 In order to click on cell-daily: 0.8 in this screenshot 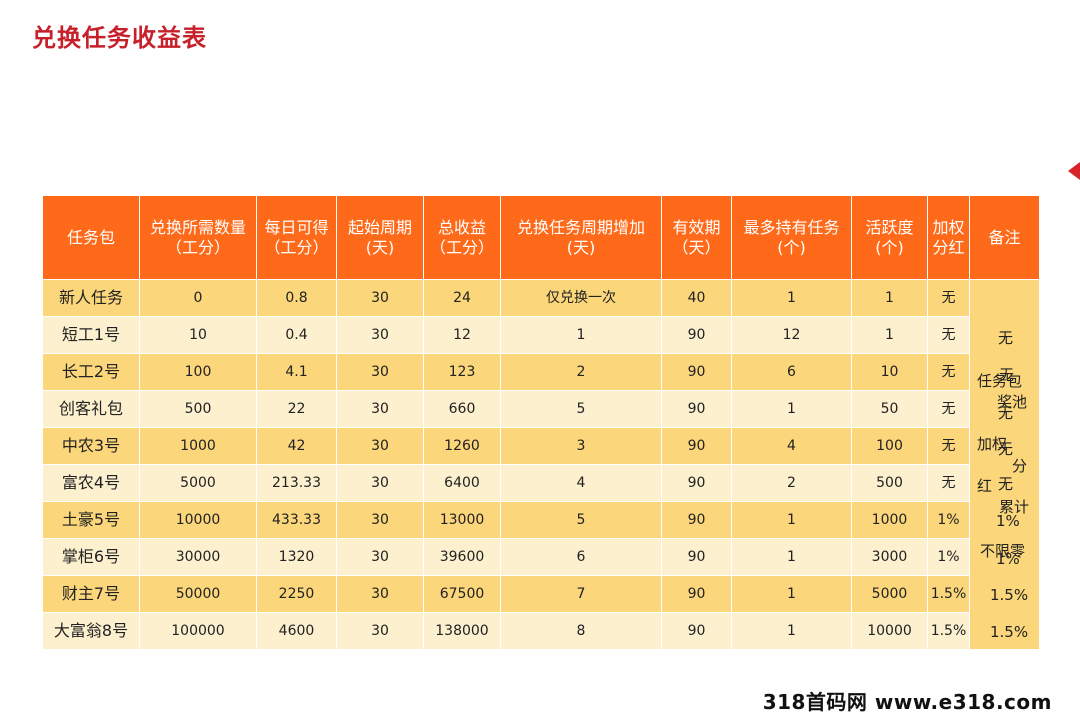, I will do `click(296, 298)`.